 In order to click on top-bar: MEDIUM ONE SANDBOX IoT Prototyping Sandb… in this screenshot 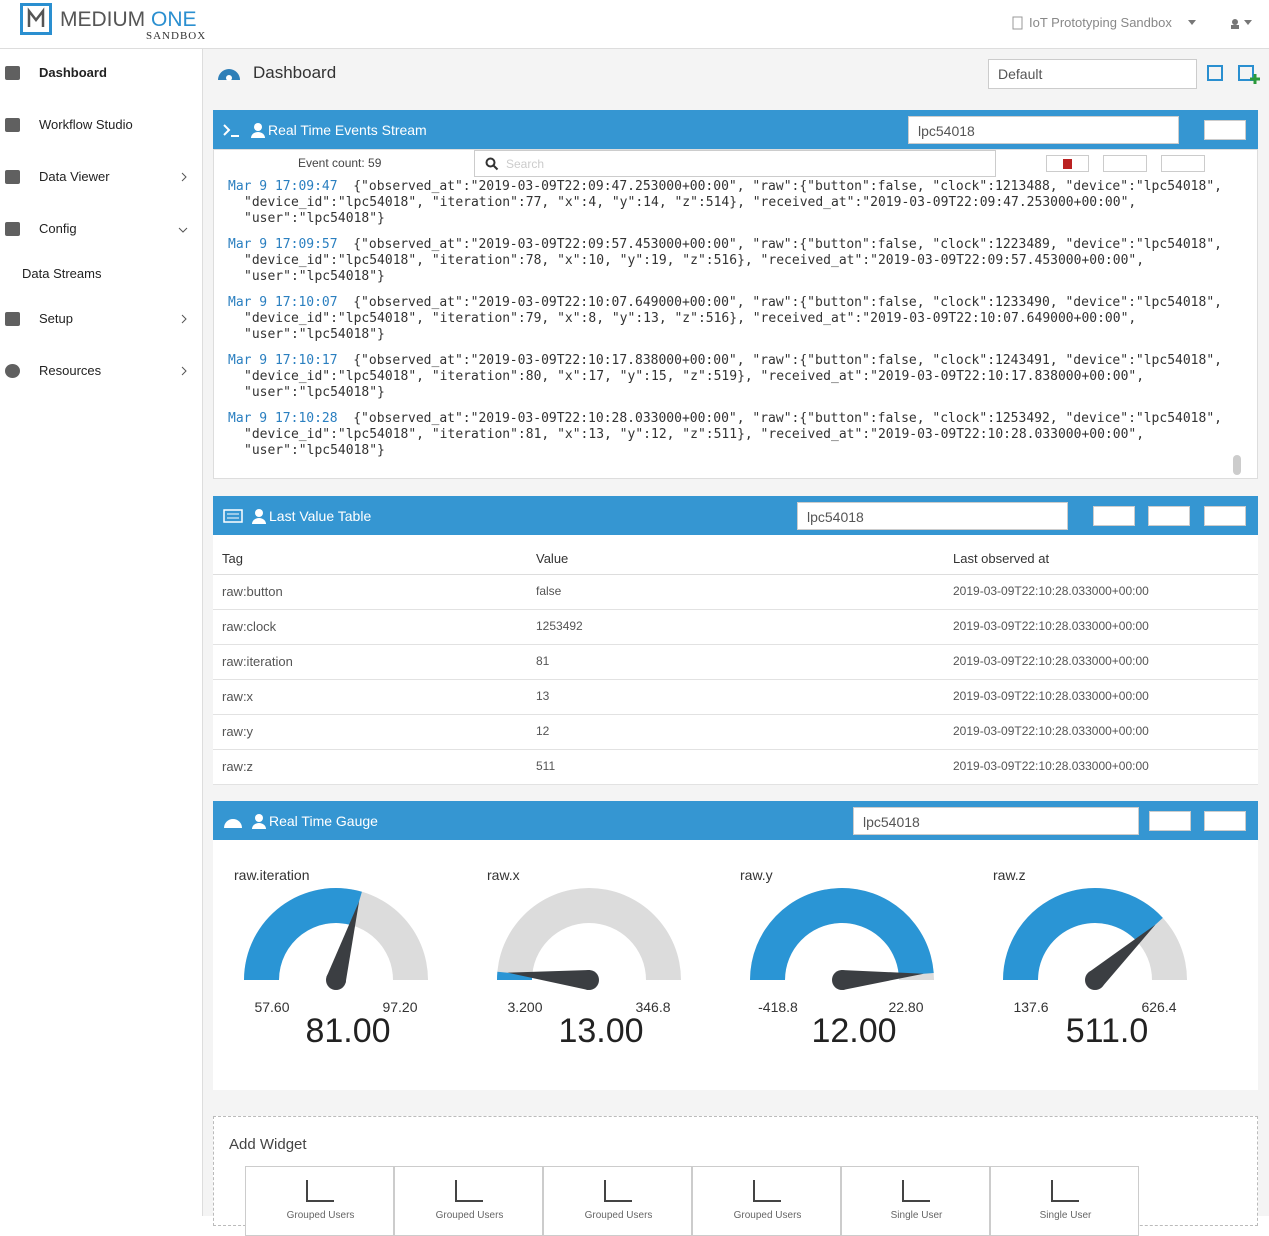, I will do `click(634, 24)`.